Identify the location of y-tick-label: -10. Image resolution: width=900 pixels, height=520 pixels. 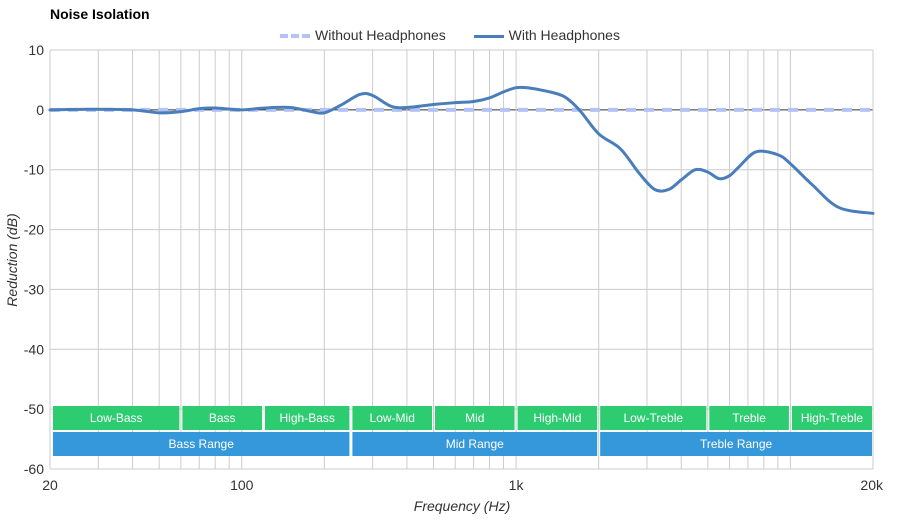
(34, 170).